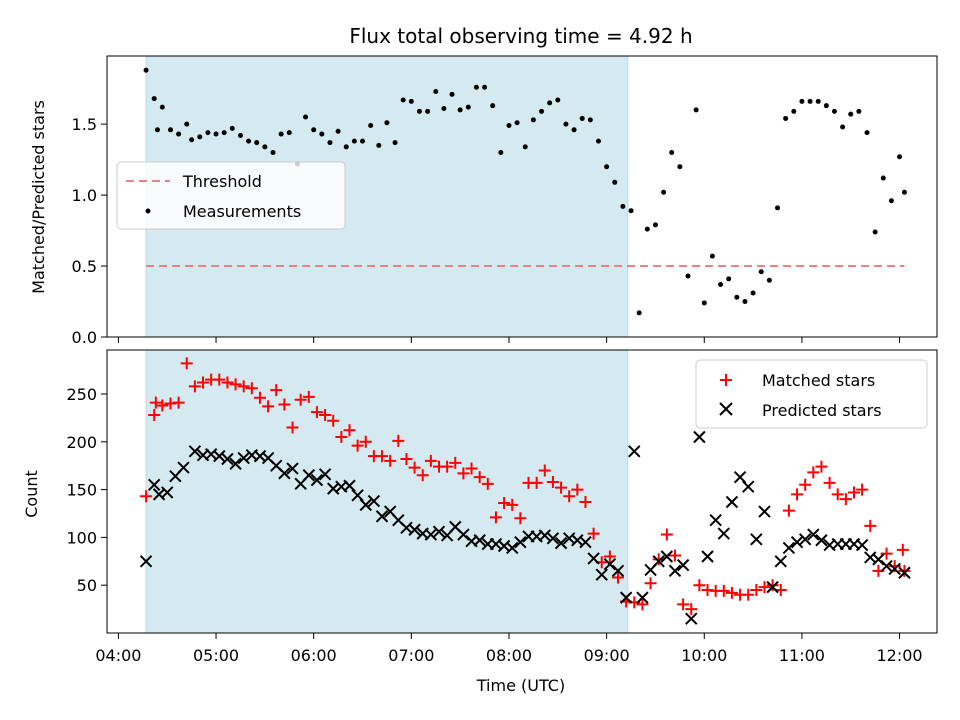 The image size is (960, 720). I want to click on x-tick-label: 07:00, so click(411, 655).